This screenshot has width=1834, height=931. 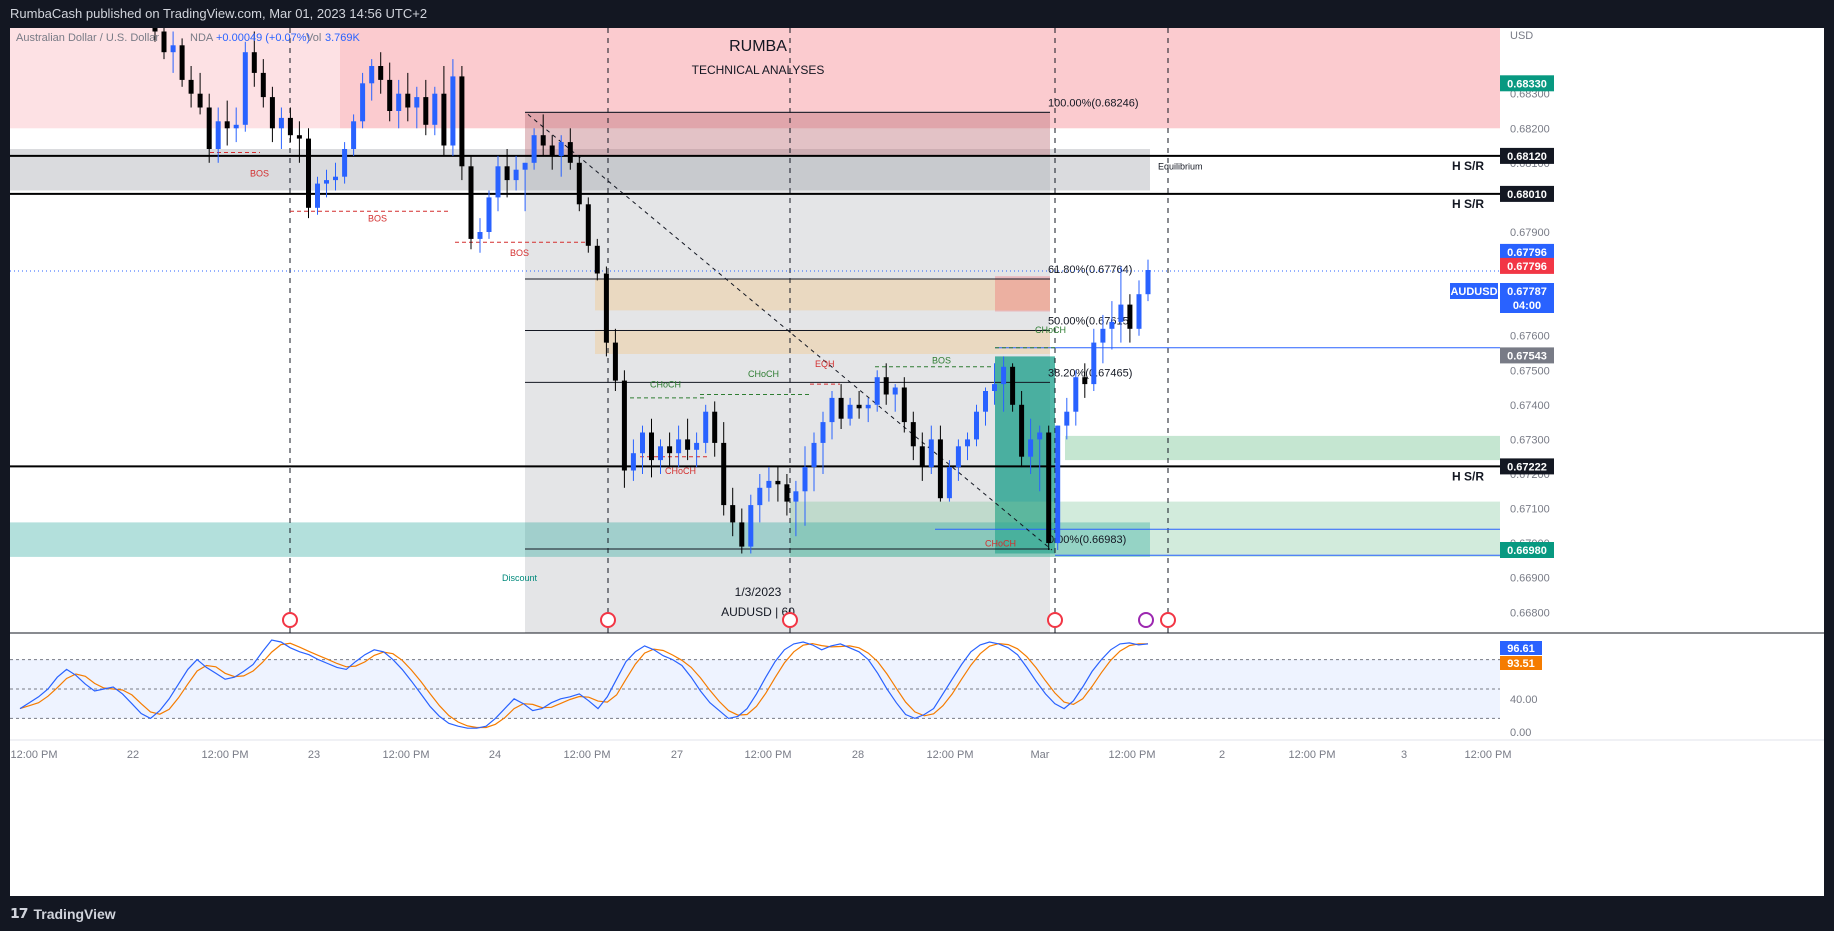 What do you see at coordinates (202, 38) in the screenshot?
I see `symbol-source: NDA` at bounding box center [202, 38].